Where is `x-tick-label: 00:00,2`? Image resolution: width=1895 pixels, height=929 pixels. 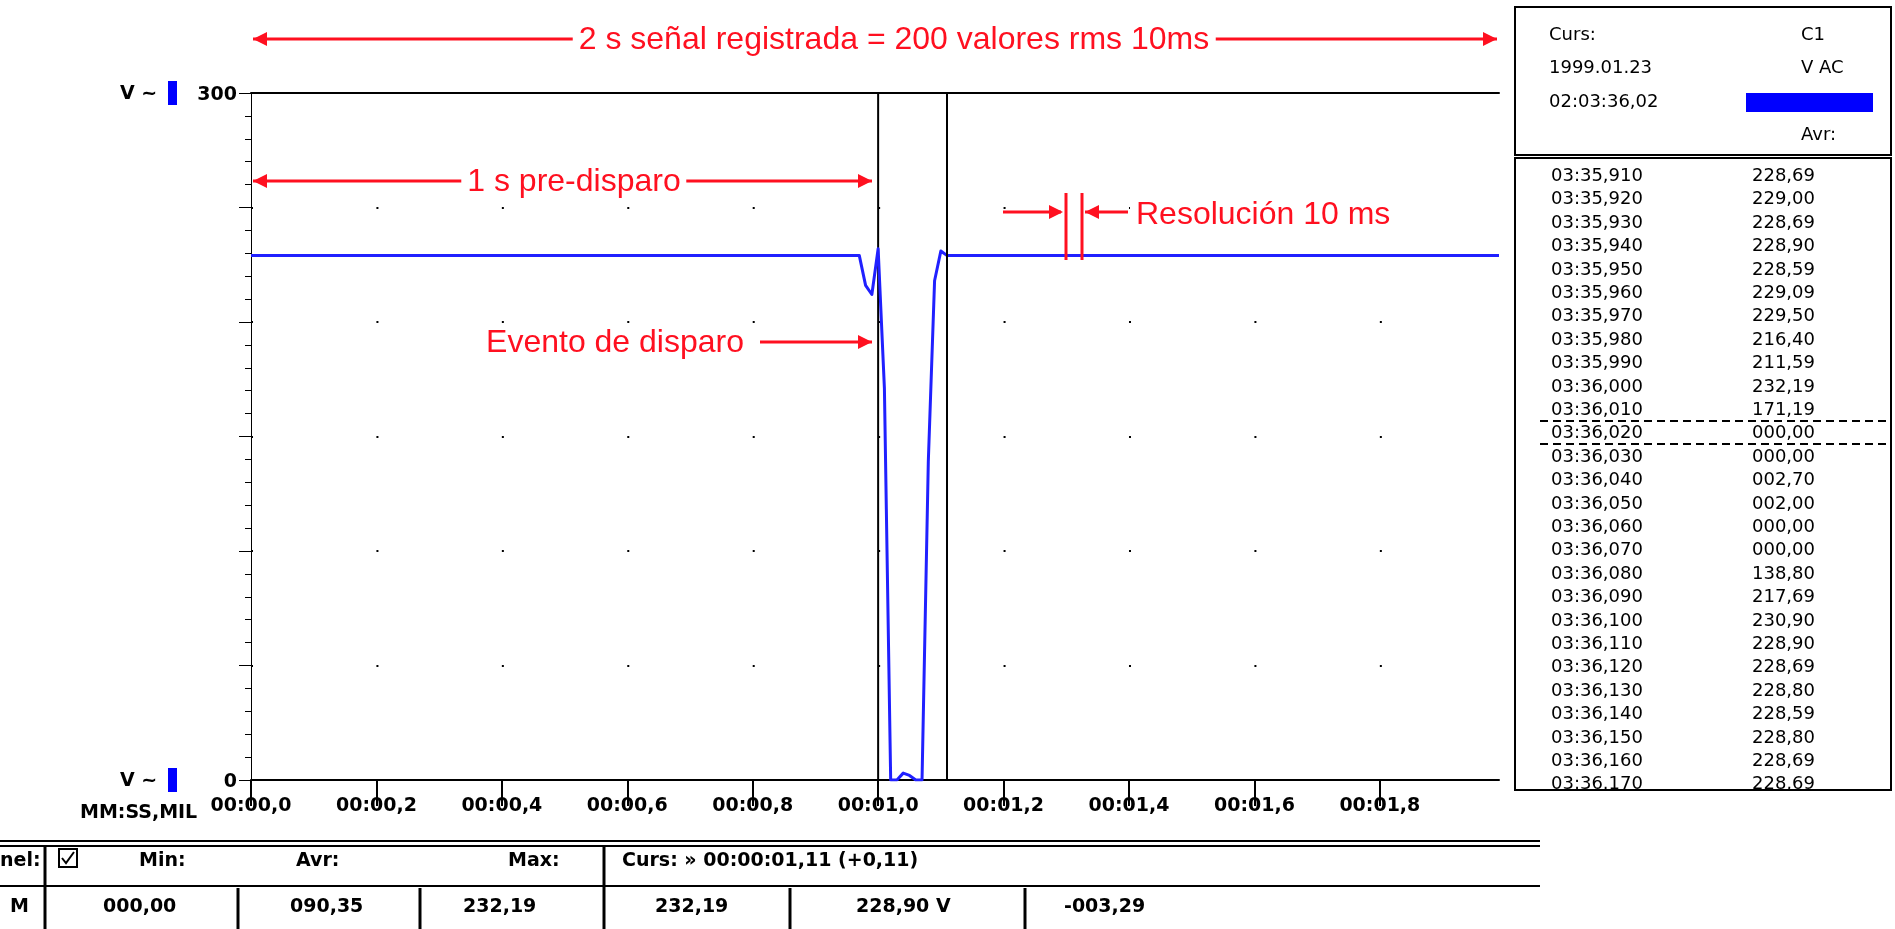 x-tick-label: 00:00,2 is located at coordinates (376, 803).